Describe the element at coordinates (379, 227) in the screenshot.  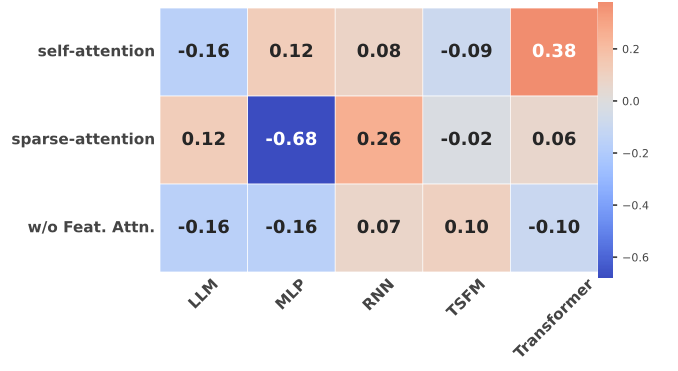
I see `data-label: 0.07` at that location.